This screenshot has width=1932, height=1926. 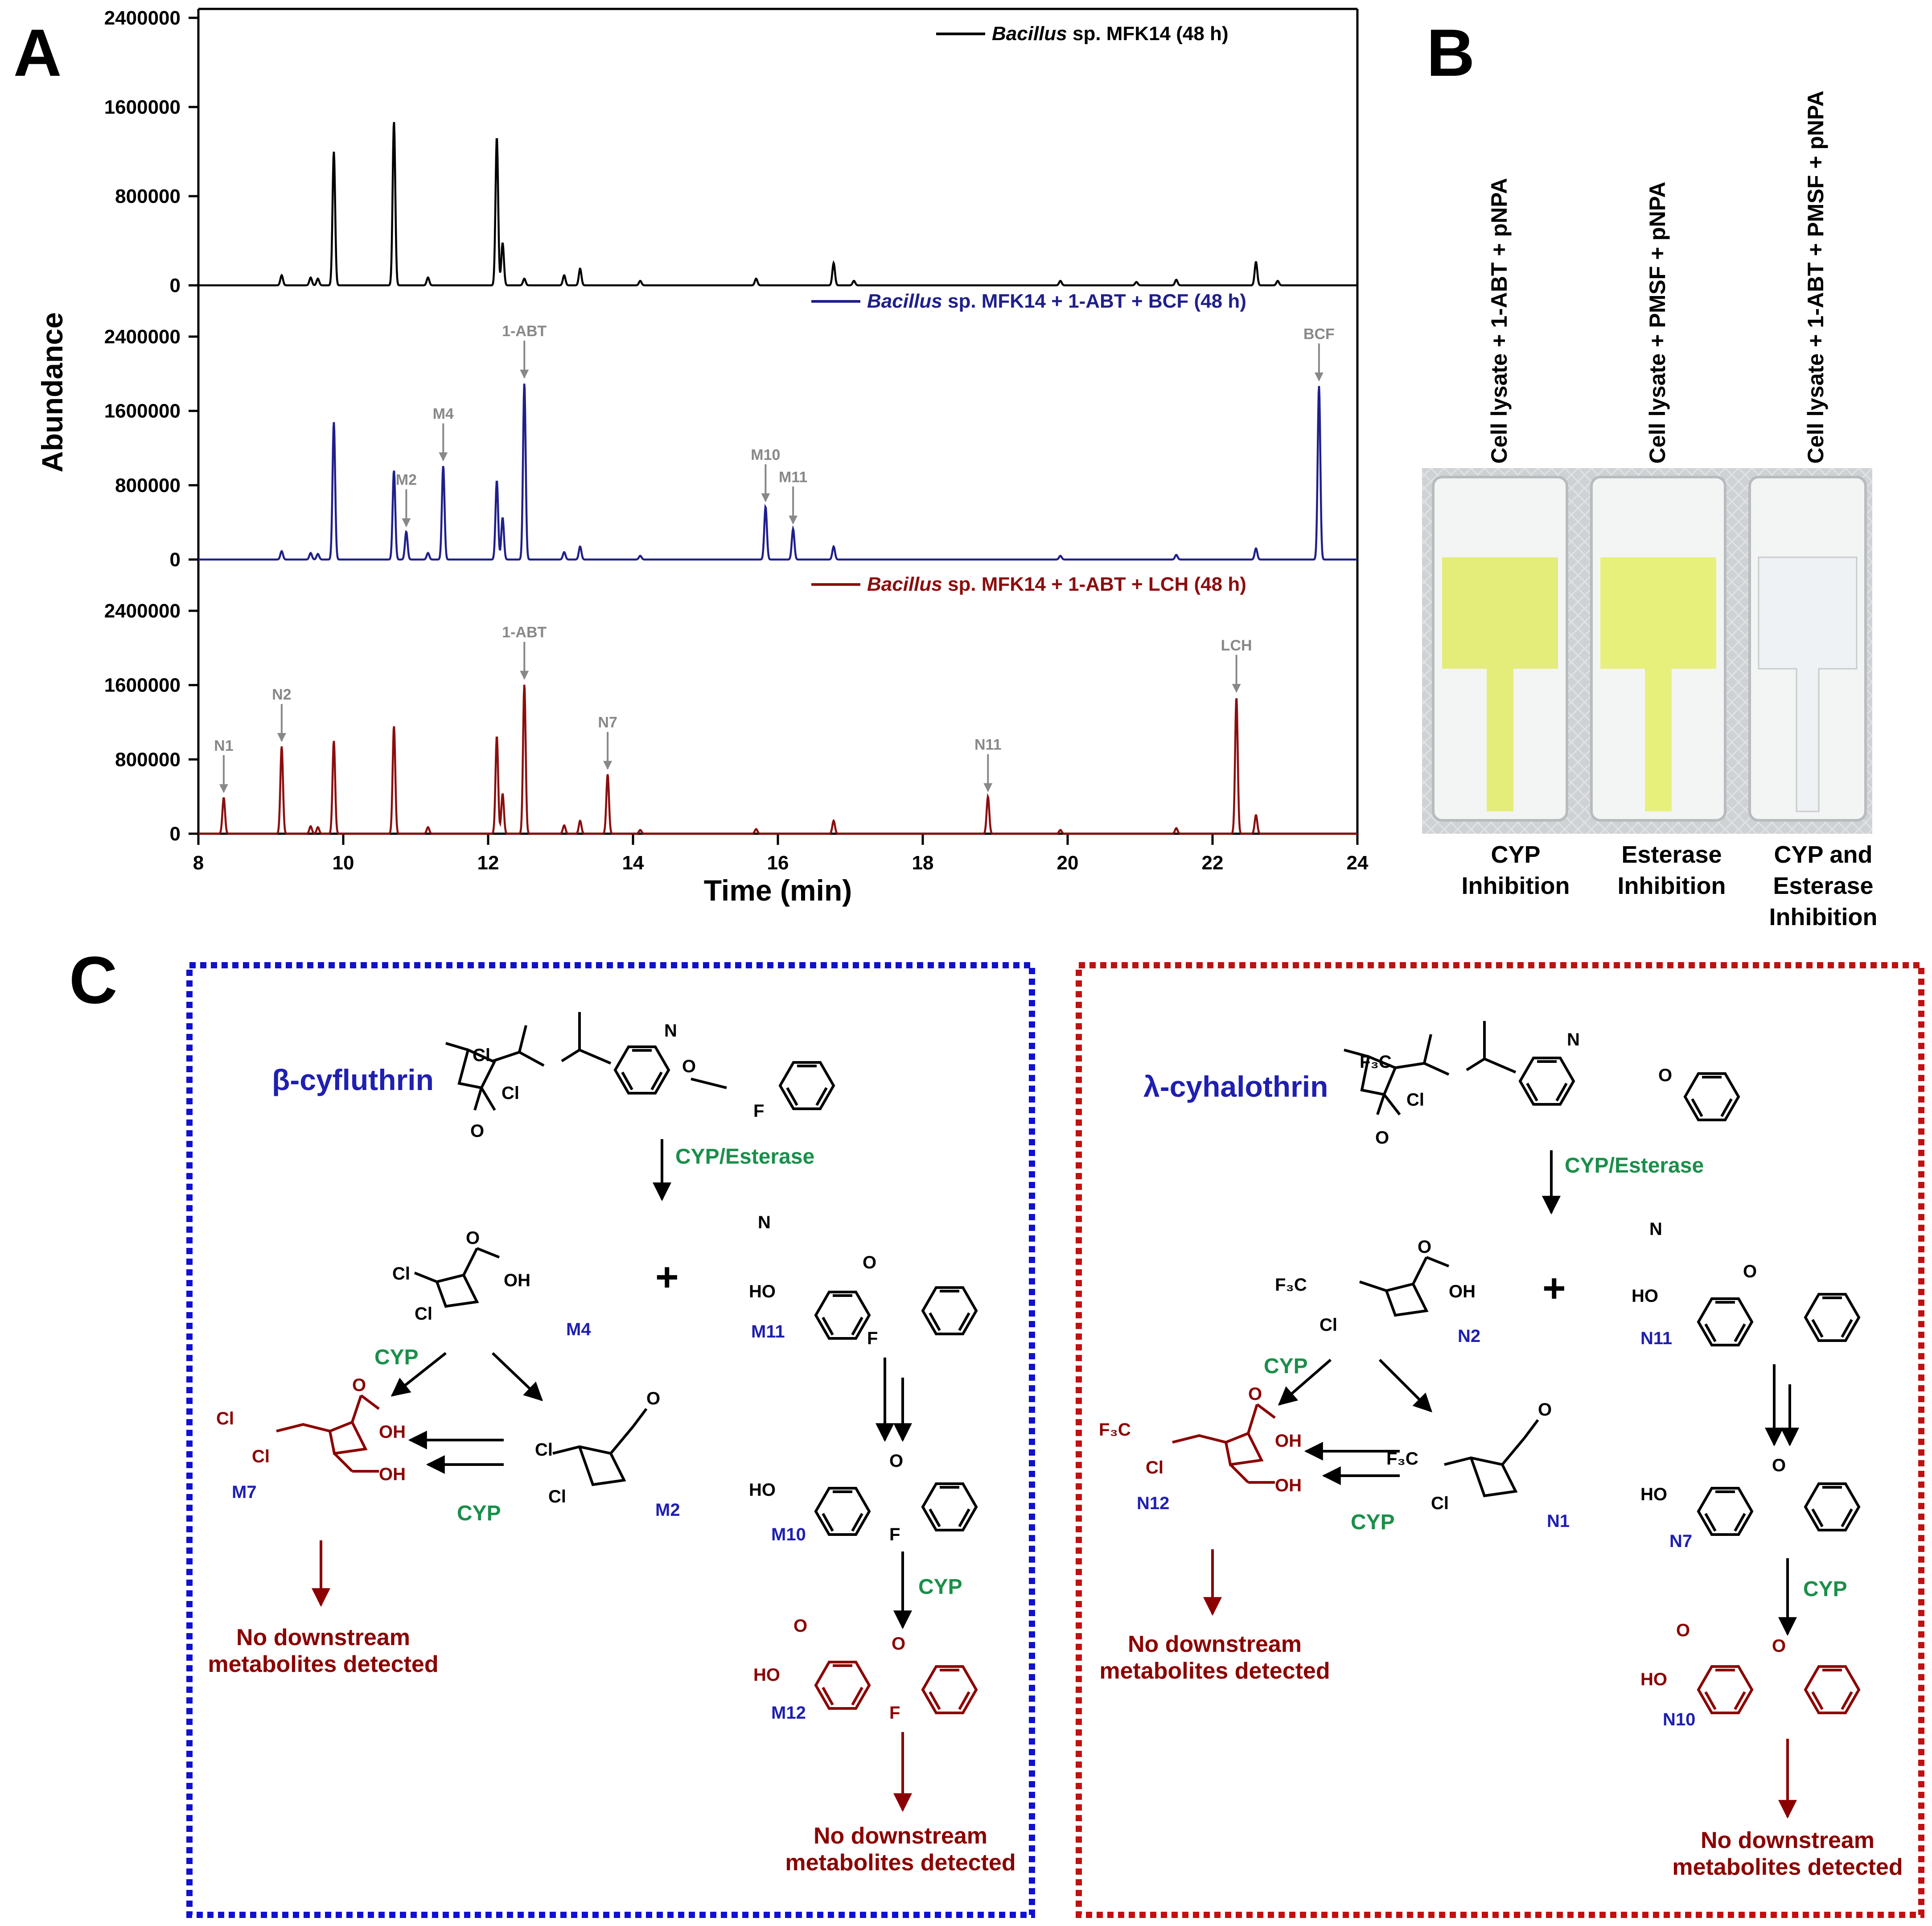 What do you see at coordinates (261, 1456) in the screenshot?
I see `bcf-m7-cl2: Cl` at bounding box center [261, 1456].